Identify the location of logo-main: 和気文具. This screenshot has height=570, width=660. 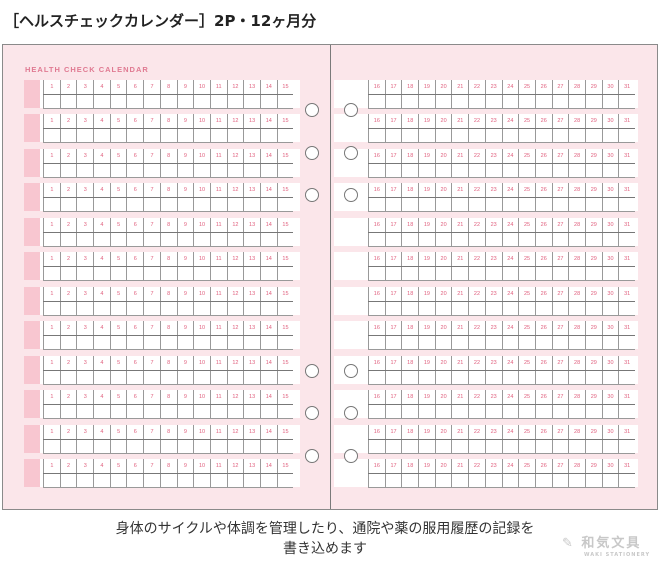
(611, 543).